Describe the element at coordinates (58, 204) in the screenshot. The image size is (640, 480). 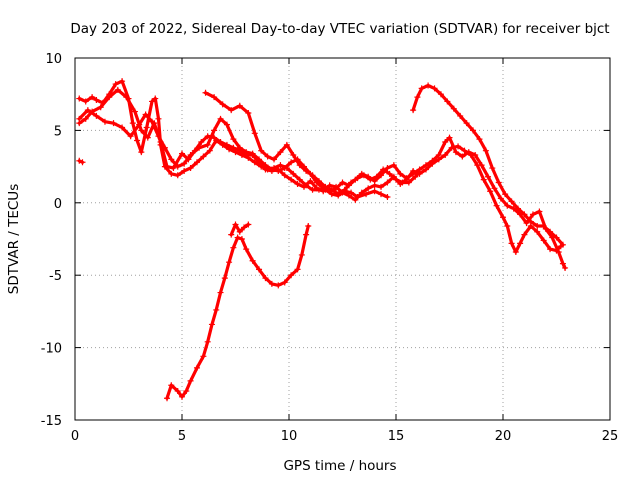
I see `y-tick-label: 0` at that location.